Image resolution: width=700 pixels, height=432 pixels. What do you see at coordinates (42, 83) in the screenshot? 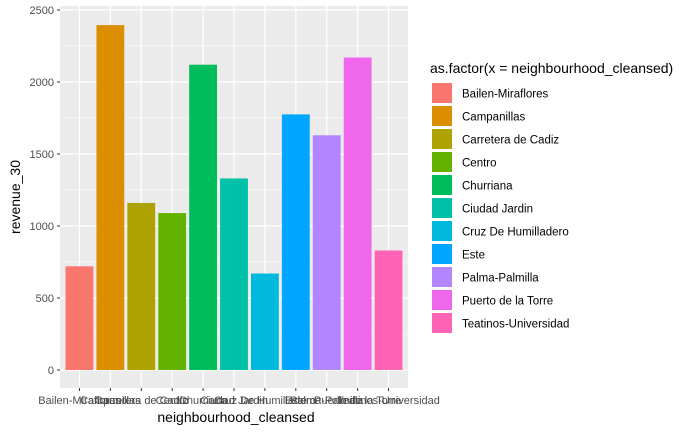
I see `y-tick-label: 2000` at bounding box center [42, 83].